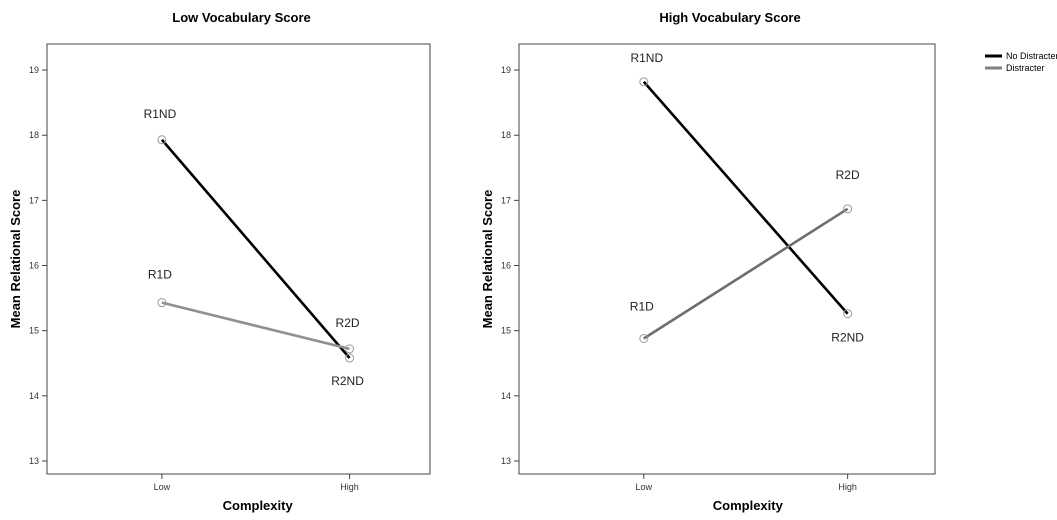  Describe the element at coordinates (729, 17) in the screenshot. I see `chart-title: High Vocabulary Score` at that location.